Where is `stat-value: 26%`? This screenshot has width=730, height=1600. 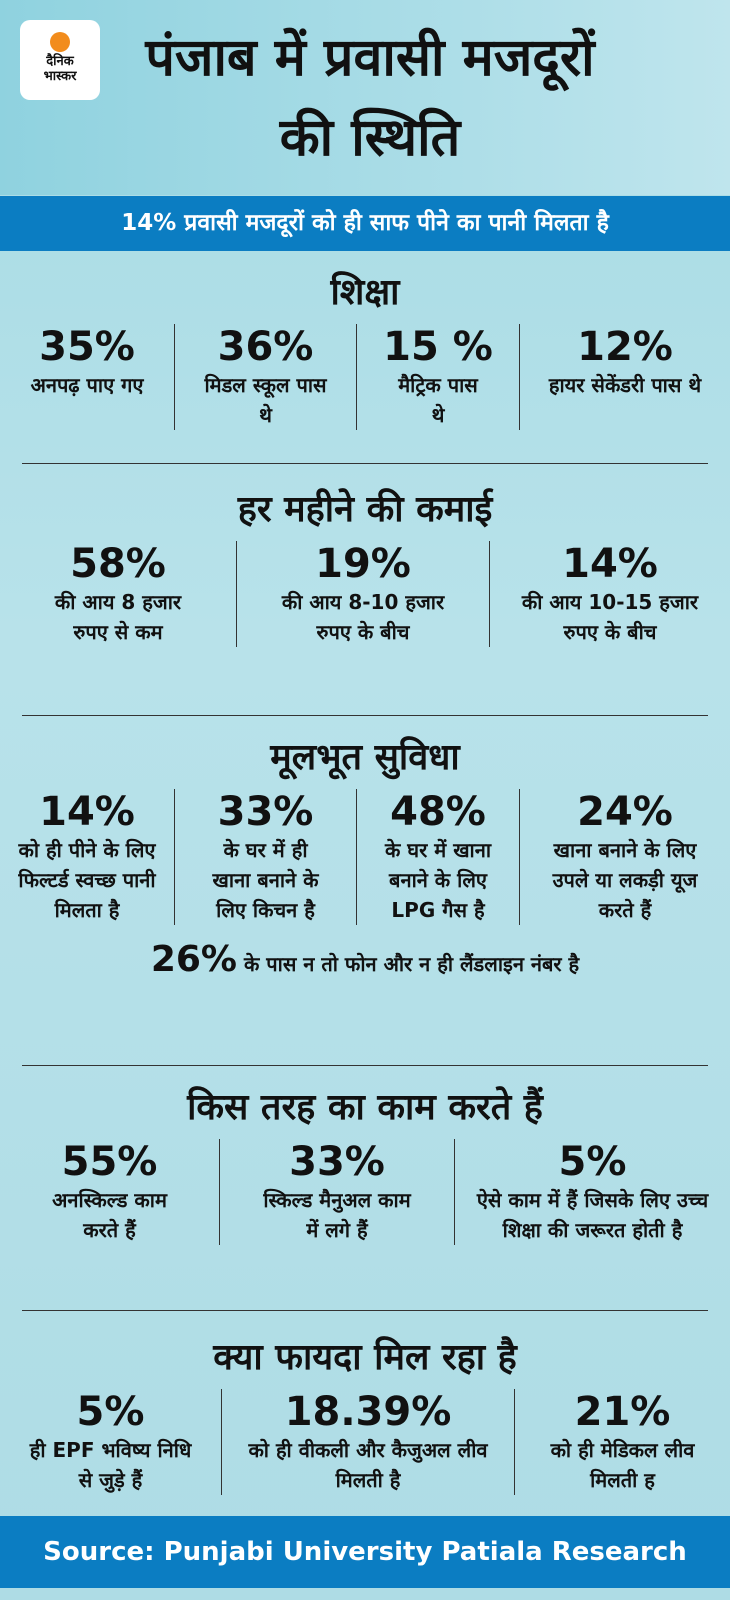
stat-value: 26% is located at coordinates (193, 959).